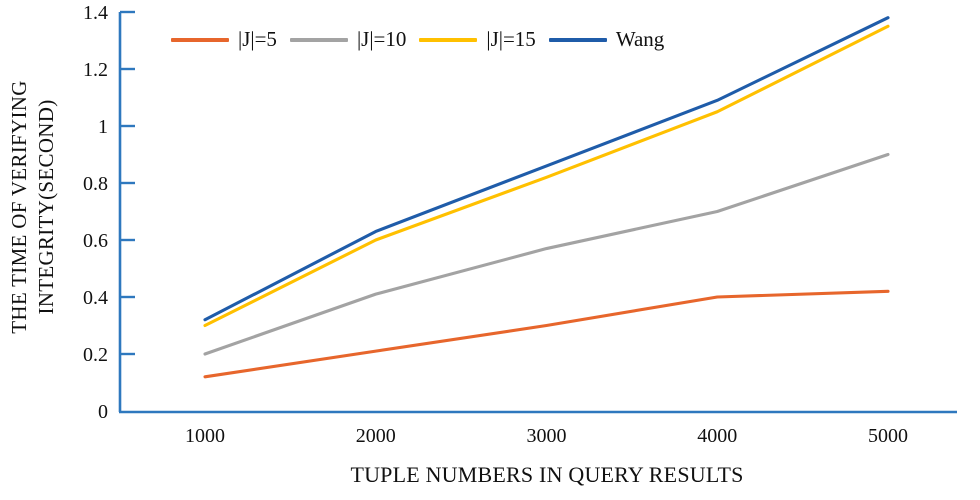 This screenshot has height=500, width=980. What do you see at coordinates (318, 39) in the screenshot?
I see `legend-swatch-j10` at bounding box center [318, 39].